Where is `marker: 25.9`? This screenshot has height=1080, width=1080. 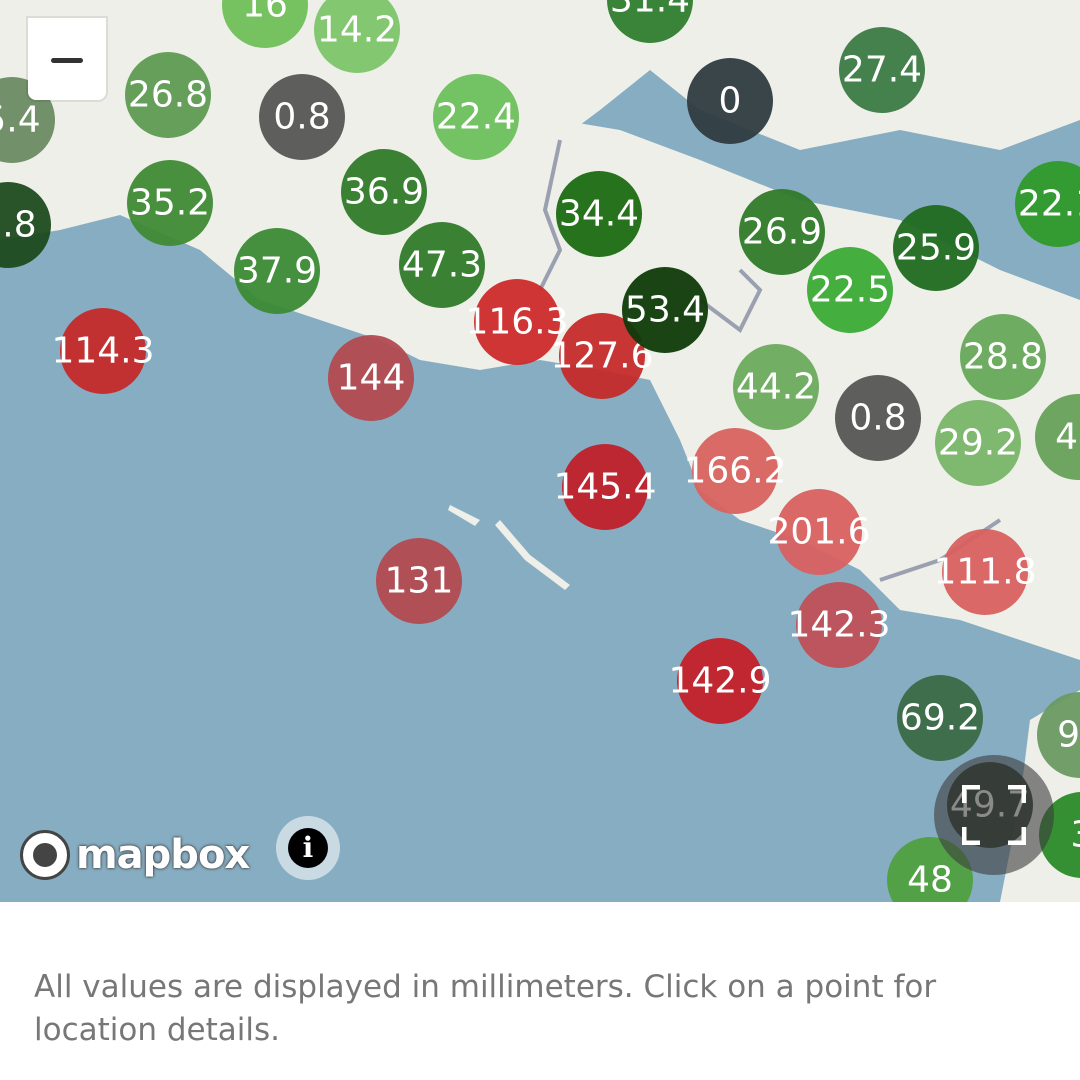
marker: 25.9 is located at coordinates (936, 248).